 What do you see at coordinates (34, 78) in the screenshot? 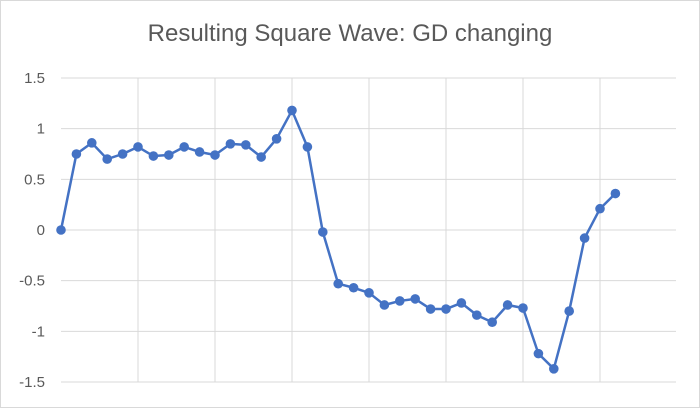
I see `y-tick-label: 1.5` at bounding box center [34, 78].